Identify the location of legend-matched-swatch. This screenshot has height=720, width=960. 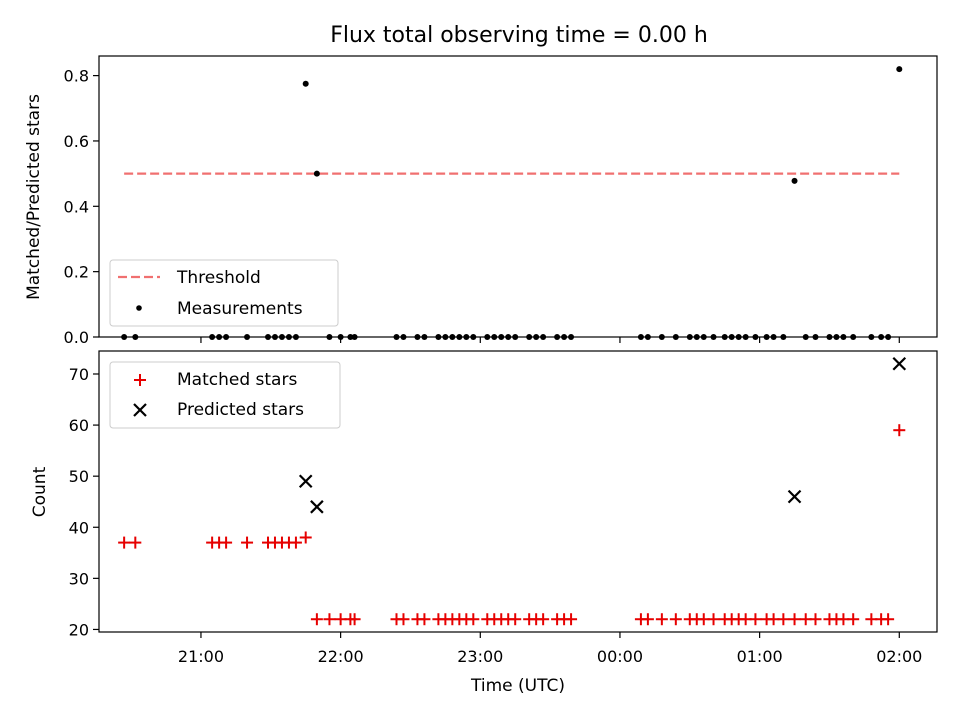
(140, 380).